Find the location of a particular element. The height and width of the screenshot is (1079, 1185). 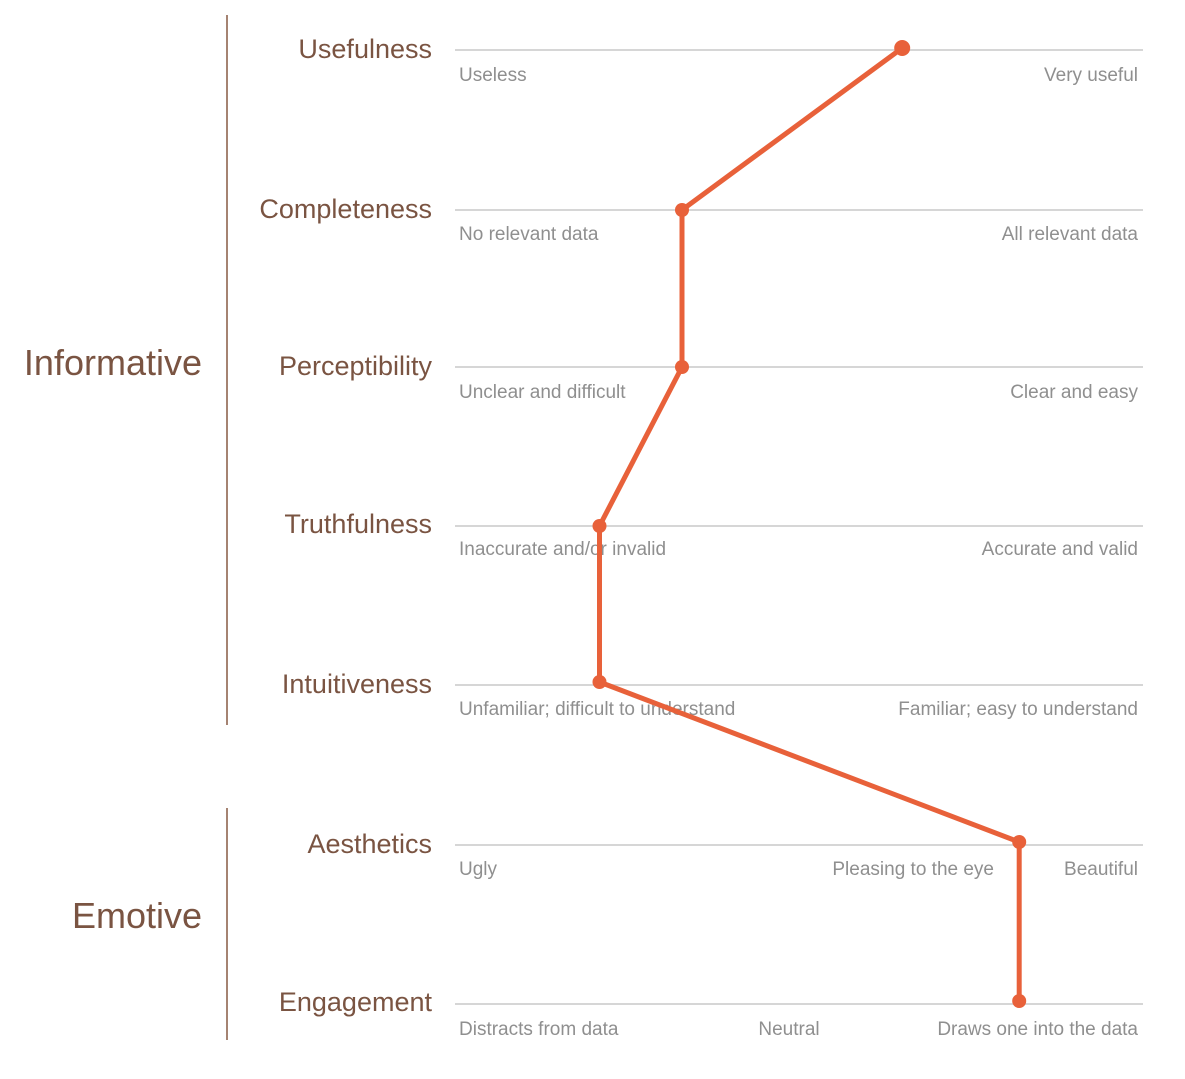

rating-point-engagement is located at coordinates (1019, 1001).